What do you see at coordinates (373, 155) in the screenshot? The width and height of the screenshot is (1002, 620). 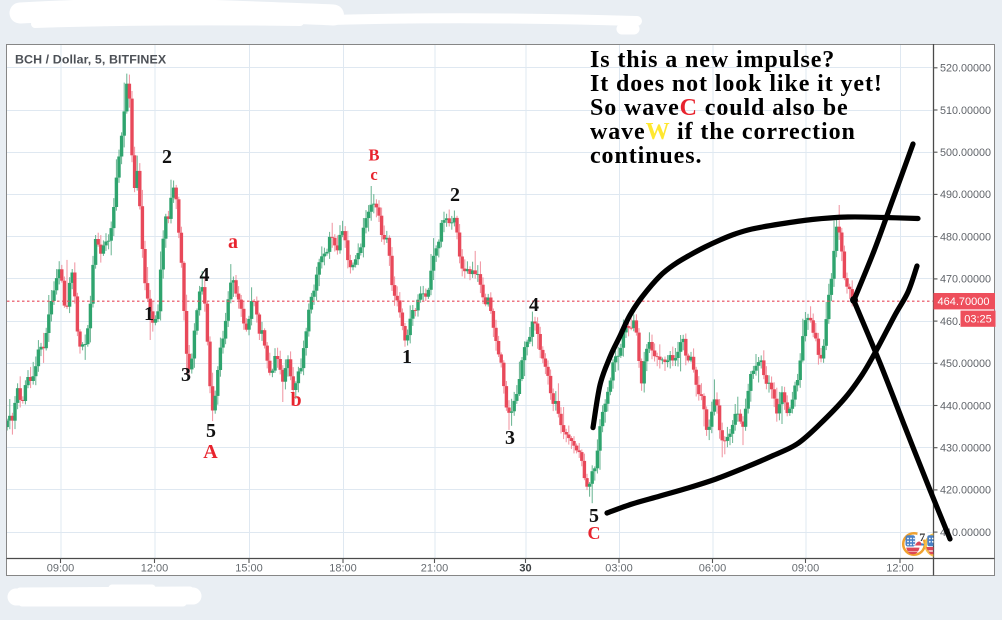 I see `svg-text: B` at bounding box center [373, 155].